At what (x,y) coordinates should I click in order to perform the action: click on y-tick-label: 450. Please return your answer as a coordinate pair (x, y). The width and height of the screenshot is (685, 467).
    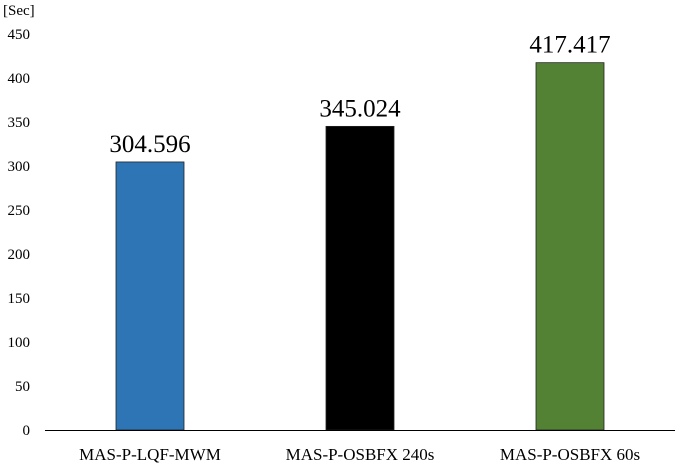
    Looking at the image, I should click on (19, 35).